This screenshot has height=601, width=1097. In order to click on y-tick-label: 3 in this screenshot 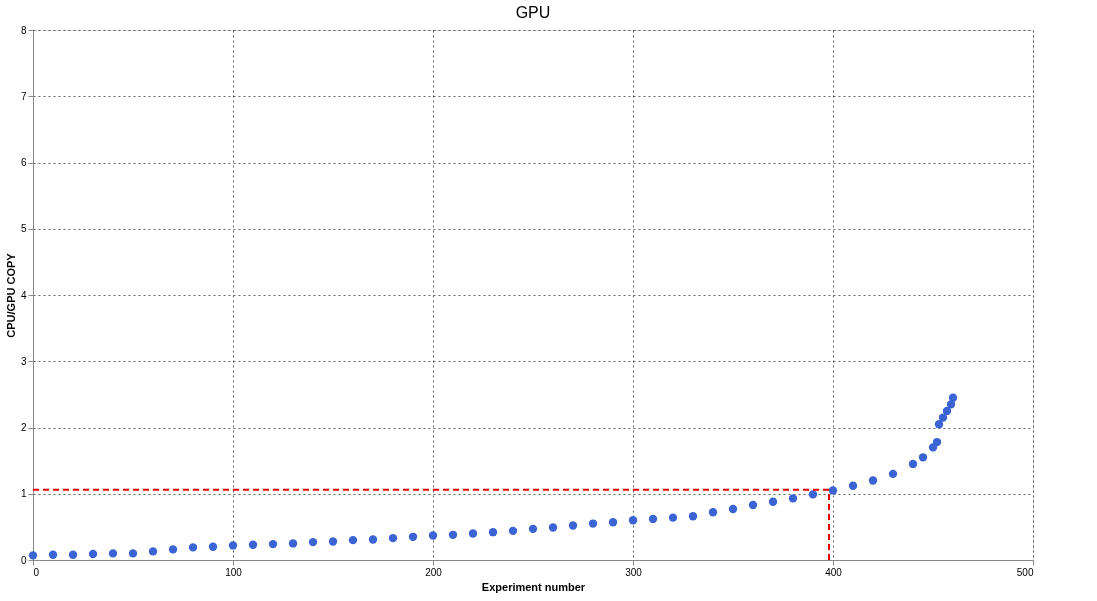, I will do `click(23, 361)`.